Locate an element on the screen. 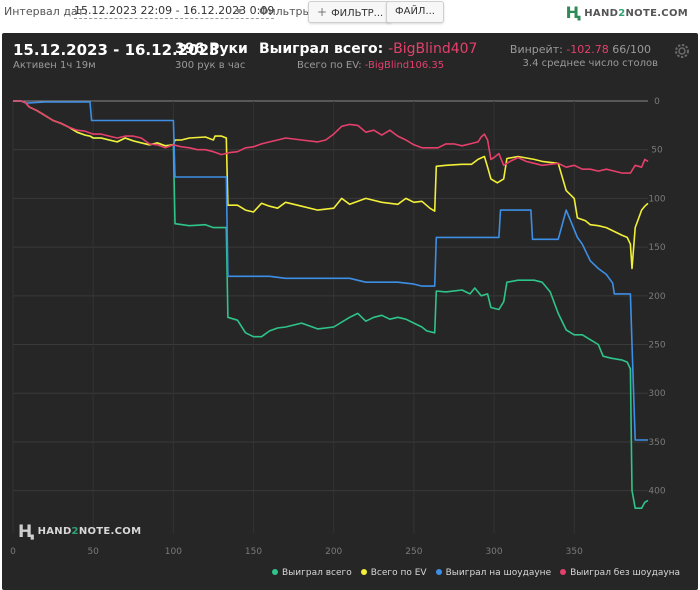 The image size is (700, 590). watermark-logo-icon: Ⱨ is located at coordinates (26, 532).